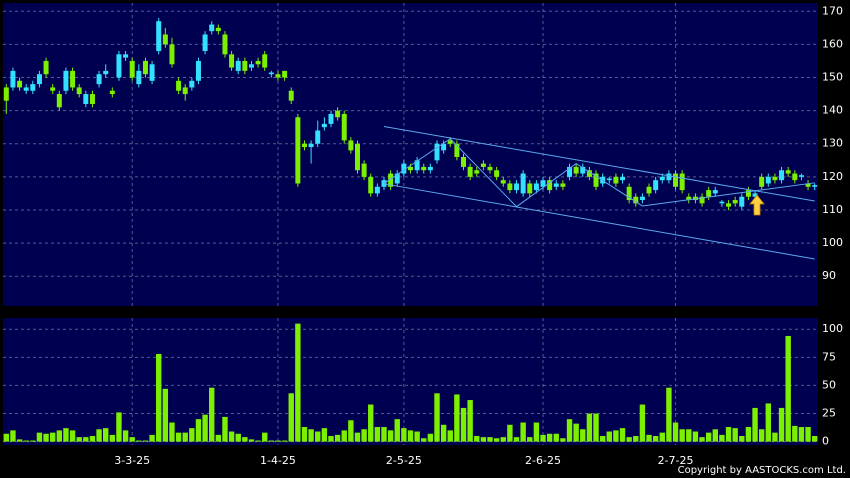 This screenshot has height=478, width=850. I want to click on signal-arrow, so click(757, 205).